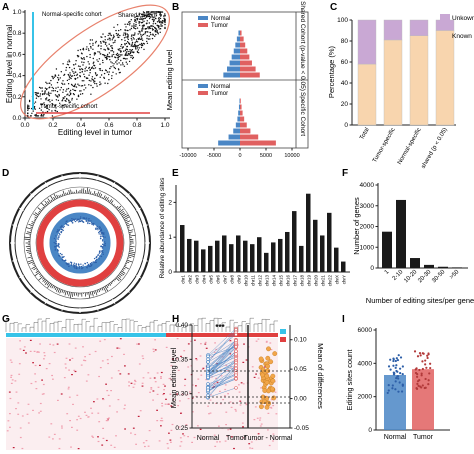  What do you see at coordinates (316, 281) in the screenshot?
I see `e-x-label: chr20` at bounding box center [316, 281].